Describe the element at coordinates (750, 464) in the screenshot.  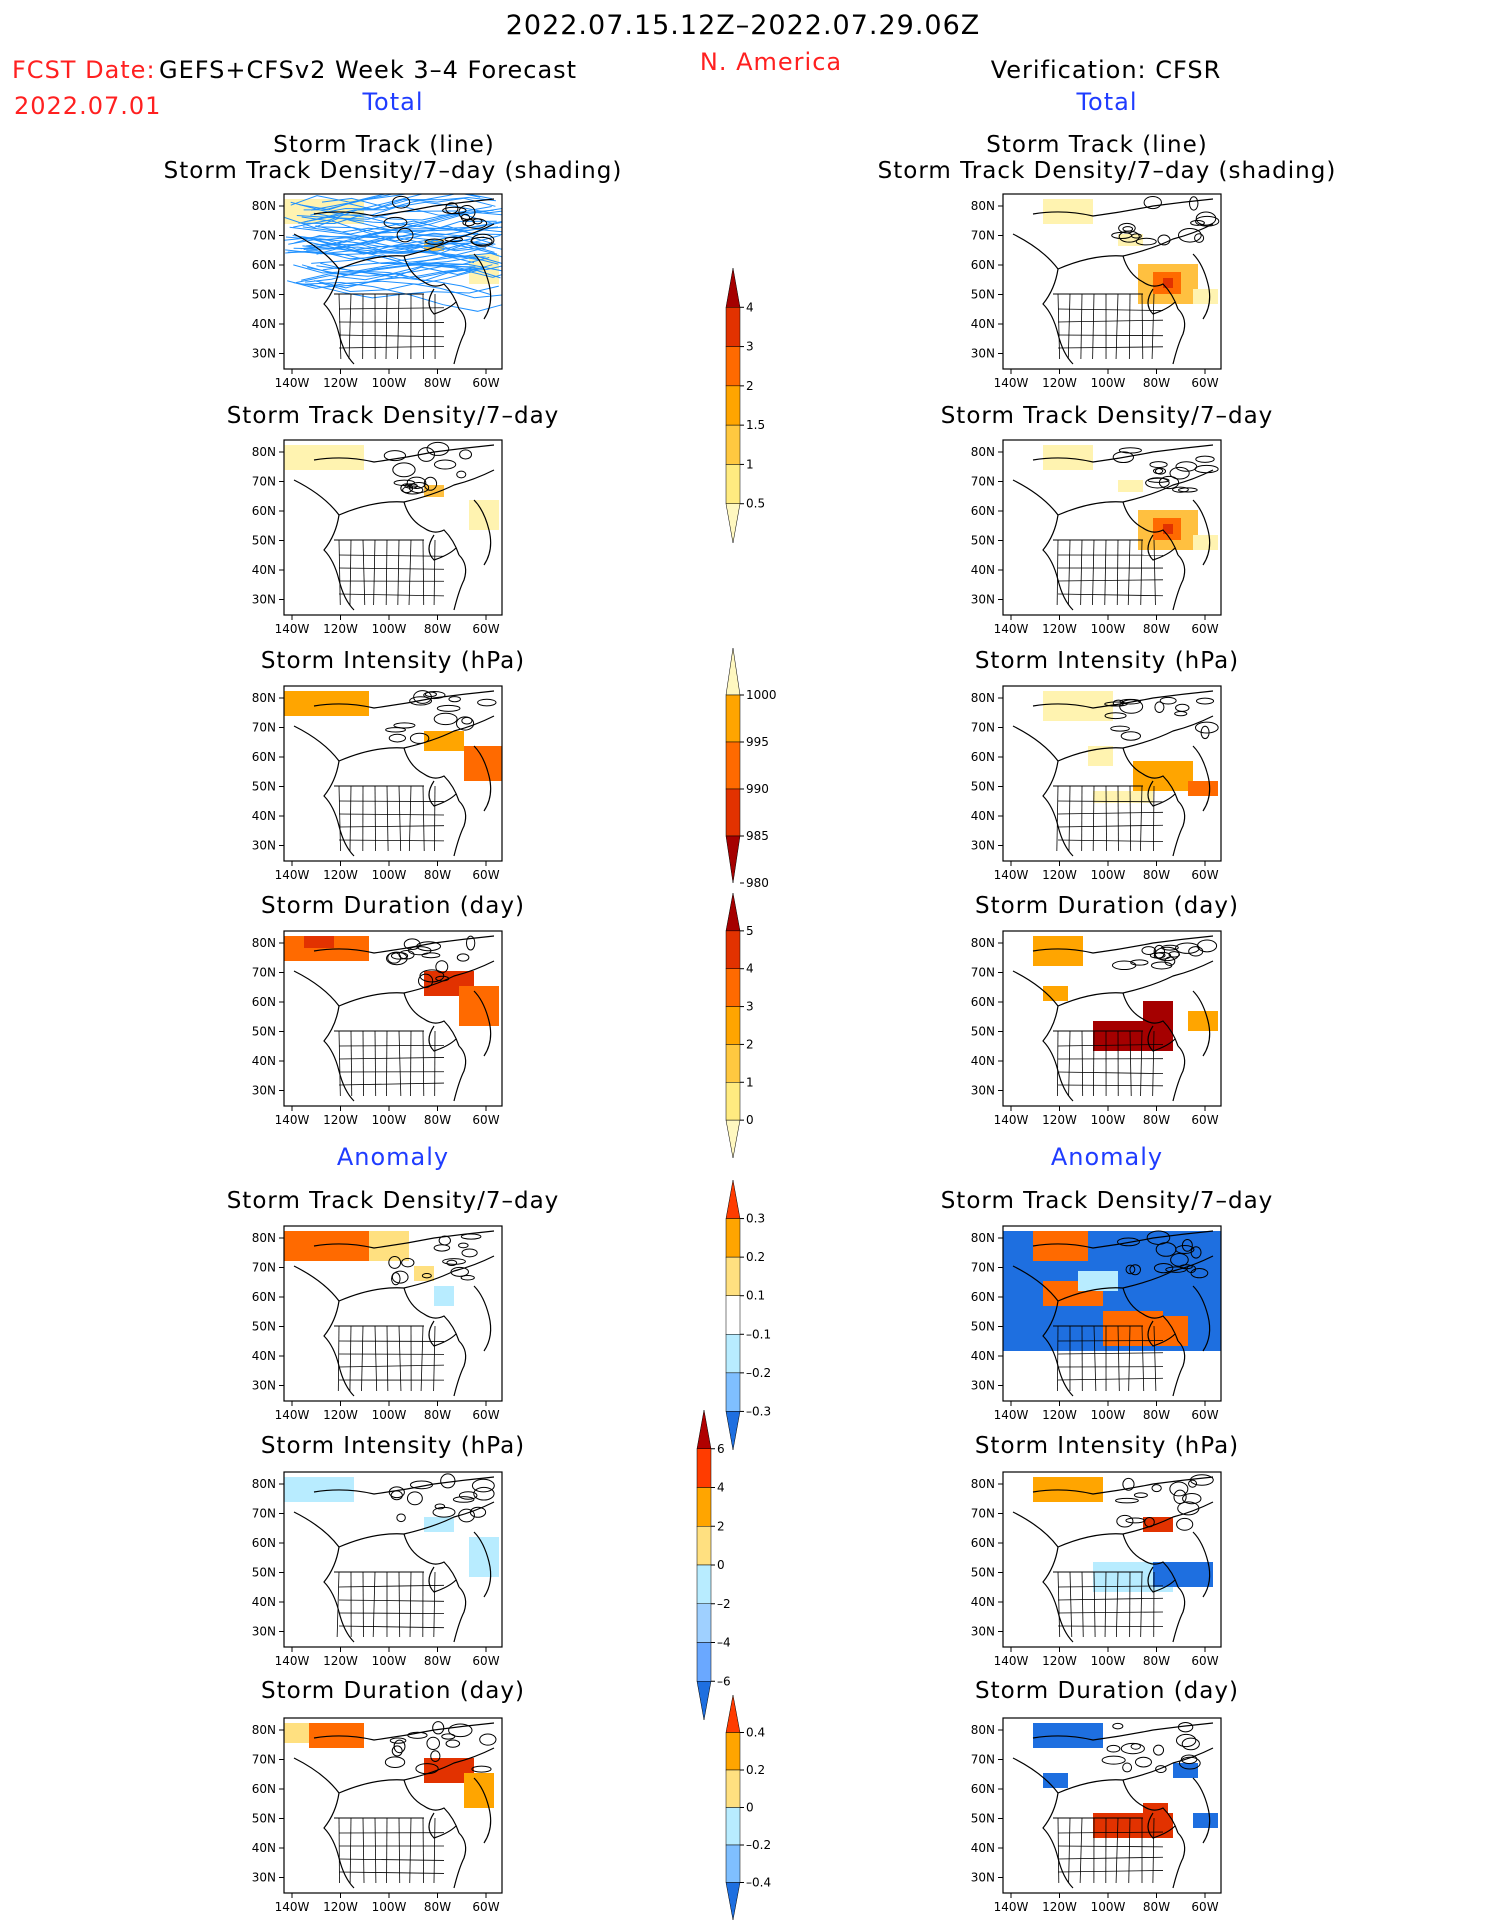
I see `colorbar-label: 1` at that location.